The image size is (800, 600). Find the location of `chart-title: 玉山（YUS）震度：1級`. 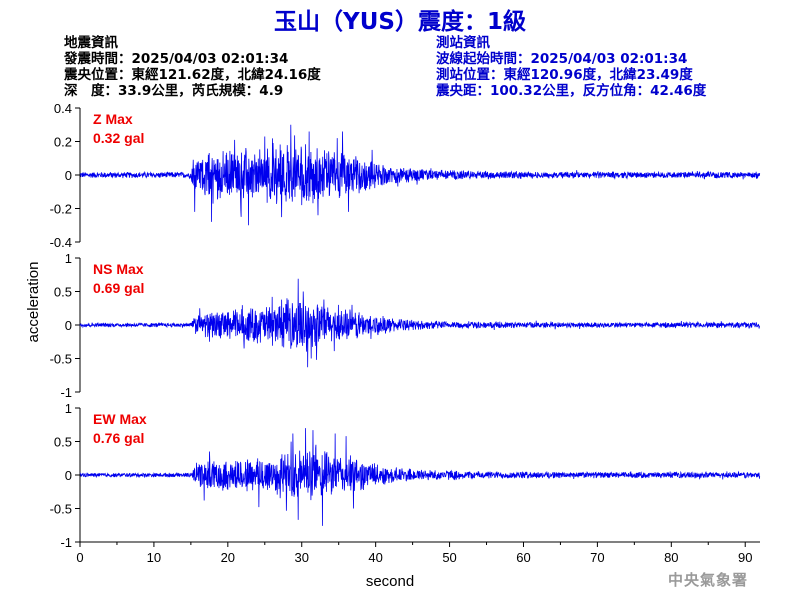

chart-title: 玉山（YUS）震度：1級 is located at coordinates (400, 22).